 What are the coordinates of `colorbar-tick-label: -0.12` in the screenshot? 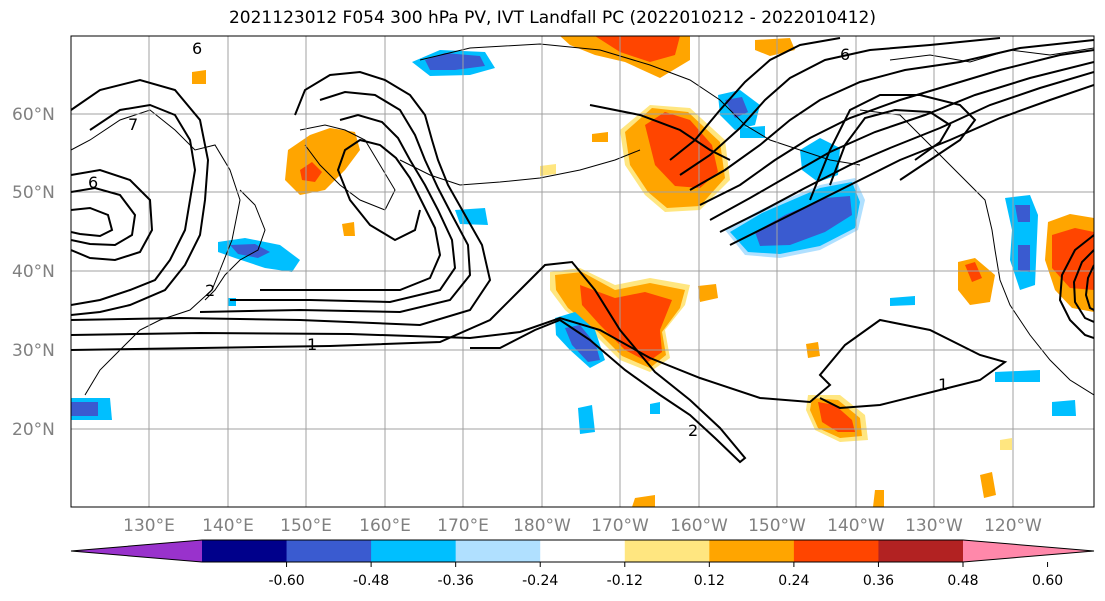 It's located at (625, 581).